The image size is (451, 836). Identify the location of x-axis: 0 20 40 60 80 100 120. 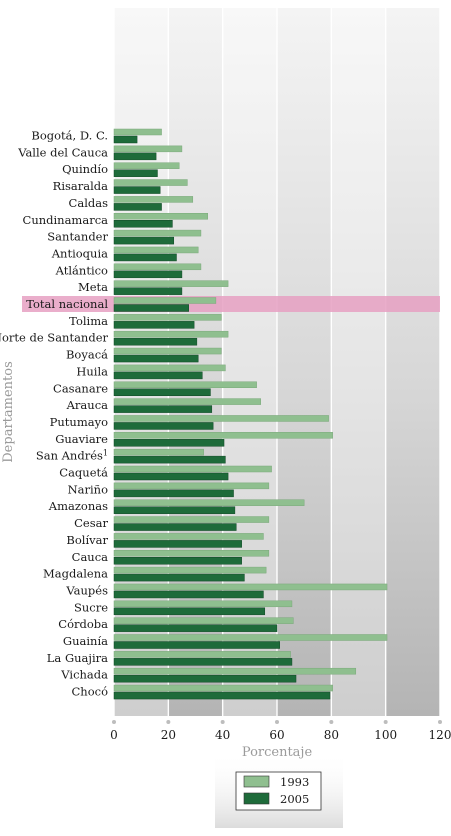
(280, 731).